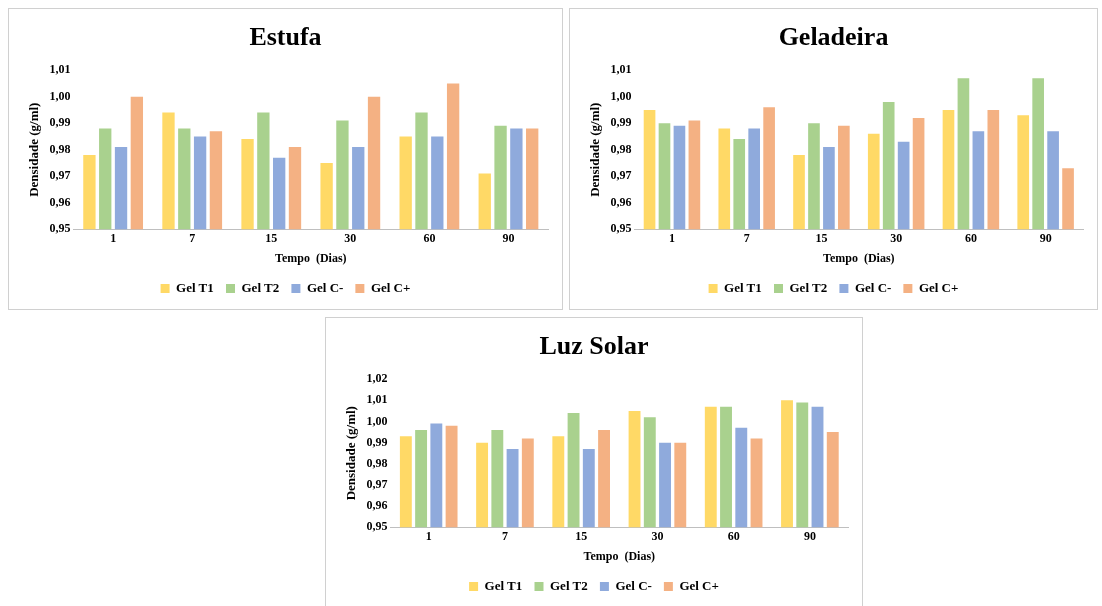  I want to click on y-tick-label: 1,02, so click(377, 378).